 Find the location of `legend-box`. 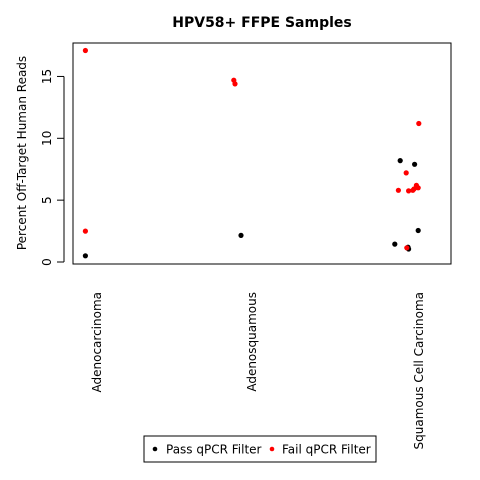

legend-box is located at coordinates (260, 449).